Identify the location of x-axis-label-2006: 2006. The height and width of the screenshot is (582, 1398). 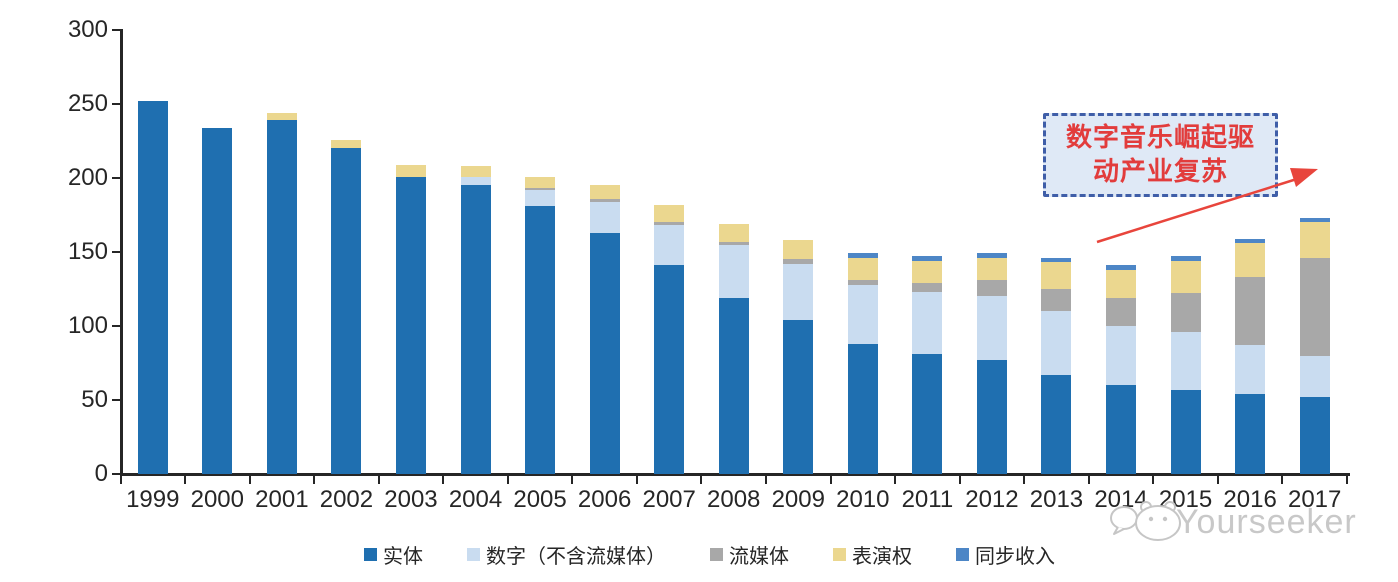
(604, 499).